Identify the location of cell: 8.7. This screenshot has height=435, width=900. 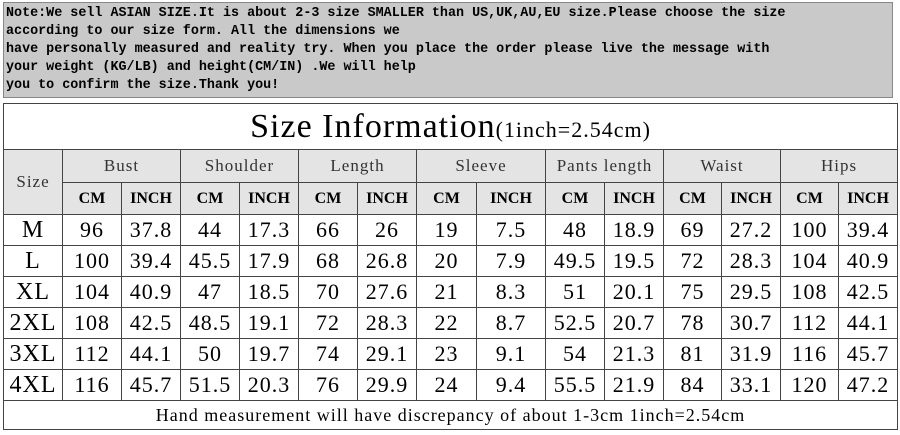
(511, 323).